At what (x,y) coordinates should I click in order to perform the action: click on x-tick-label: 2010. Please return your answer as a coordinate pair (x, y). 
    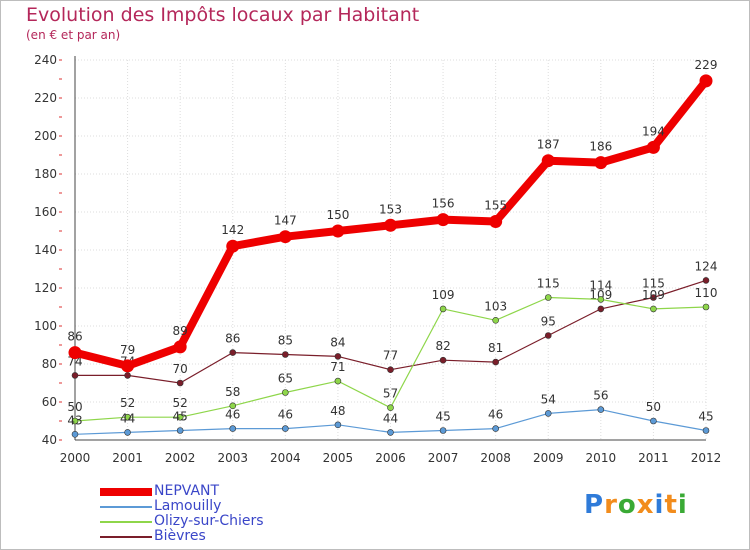
    Looking at the image, I should click on (601, 458).